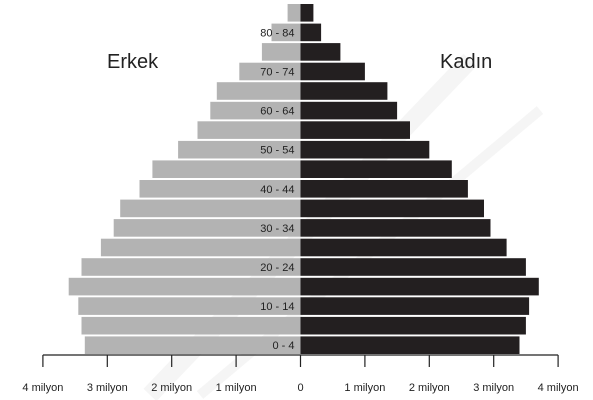 The width and height of the screenshot is (593, 400). Describe the element at coordinates (277, 112) in the screenshot. I see `age-label: 60 - 64` at that location.